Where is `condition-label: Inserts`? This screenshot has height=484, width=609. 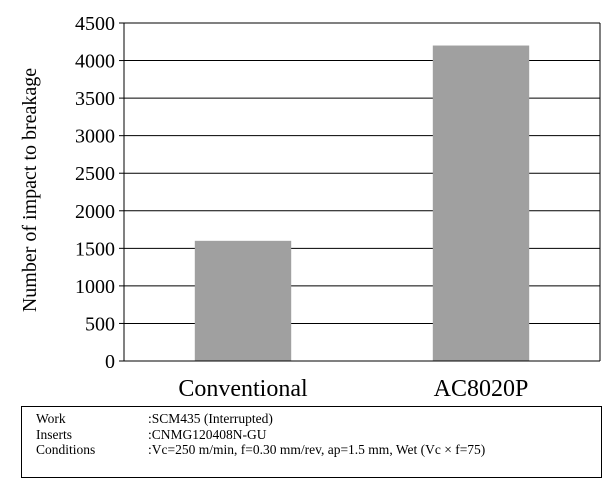 condition-label: Inserts is located at coordinates (54, 434).